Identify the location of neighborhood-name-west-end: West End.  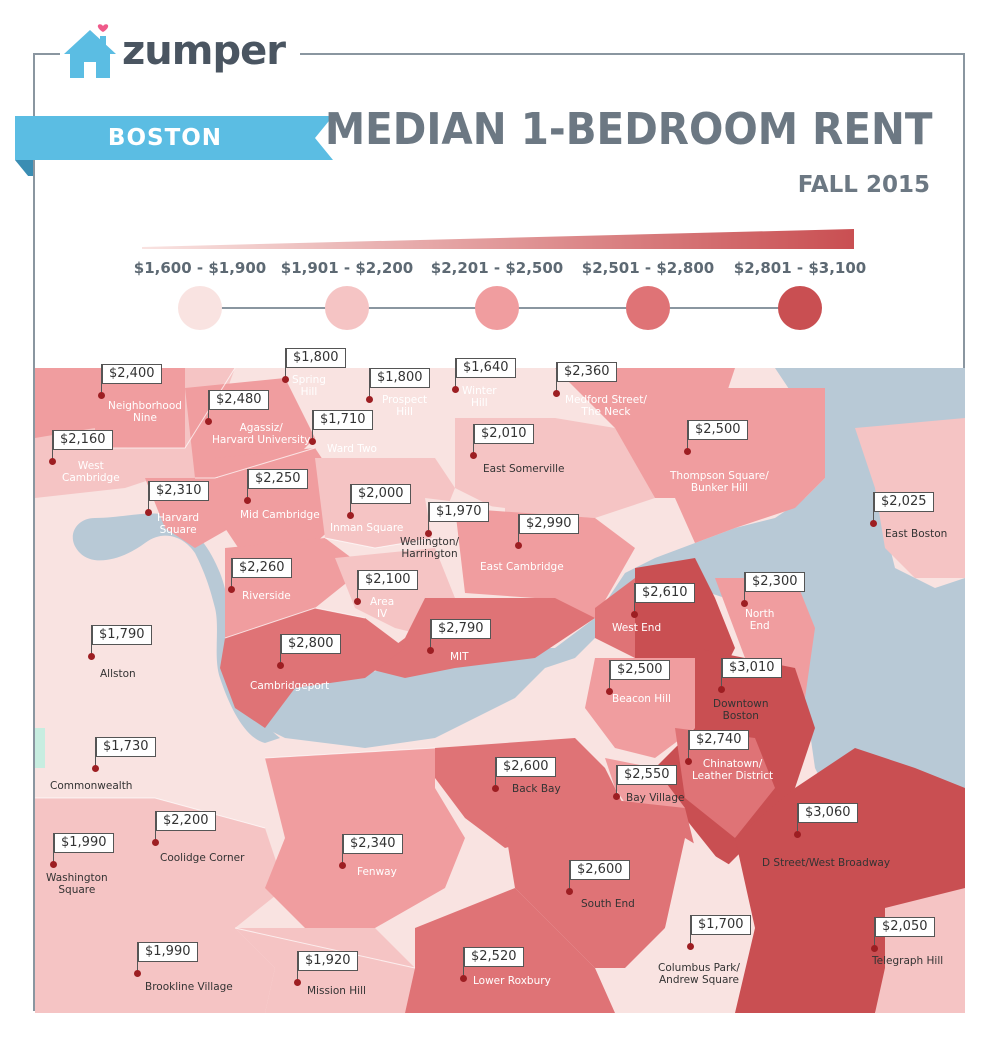
(637, 628).